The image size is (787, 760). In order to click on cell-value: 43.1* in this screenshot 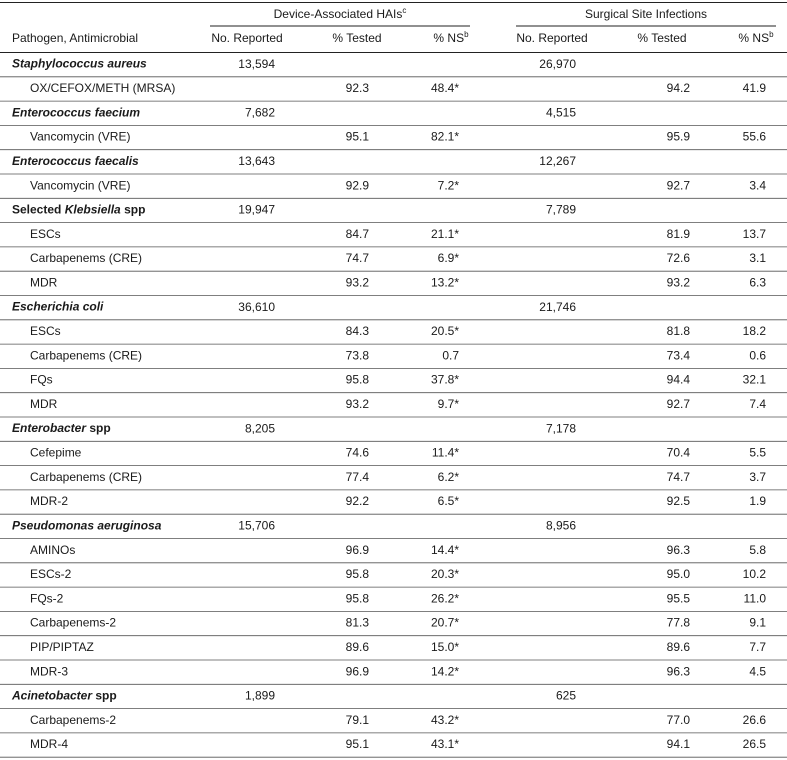, I will do `click(445, 744)`.